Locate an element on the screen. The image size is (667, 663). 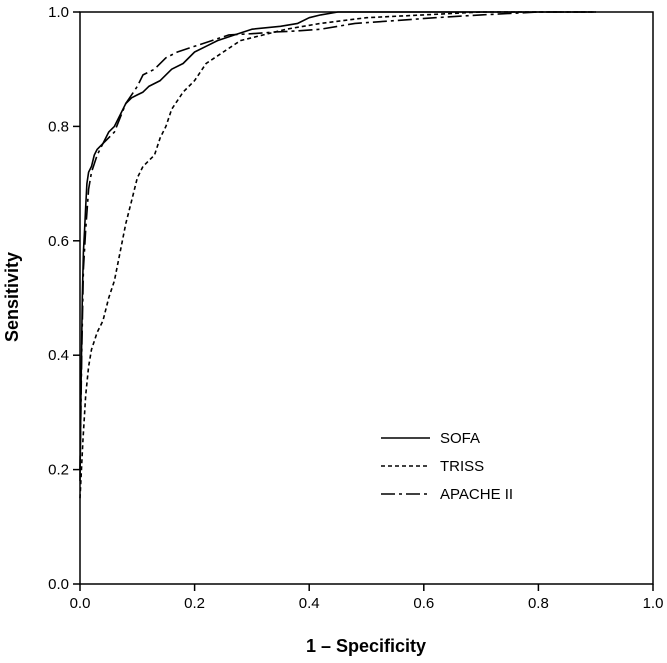
y-tick-label: 0.0 is located at coordinates (58, 584).